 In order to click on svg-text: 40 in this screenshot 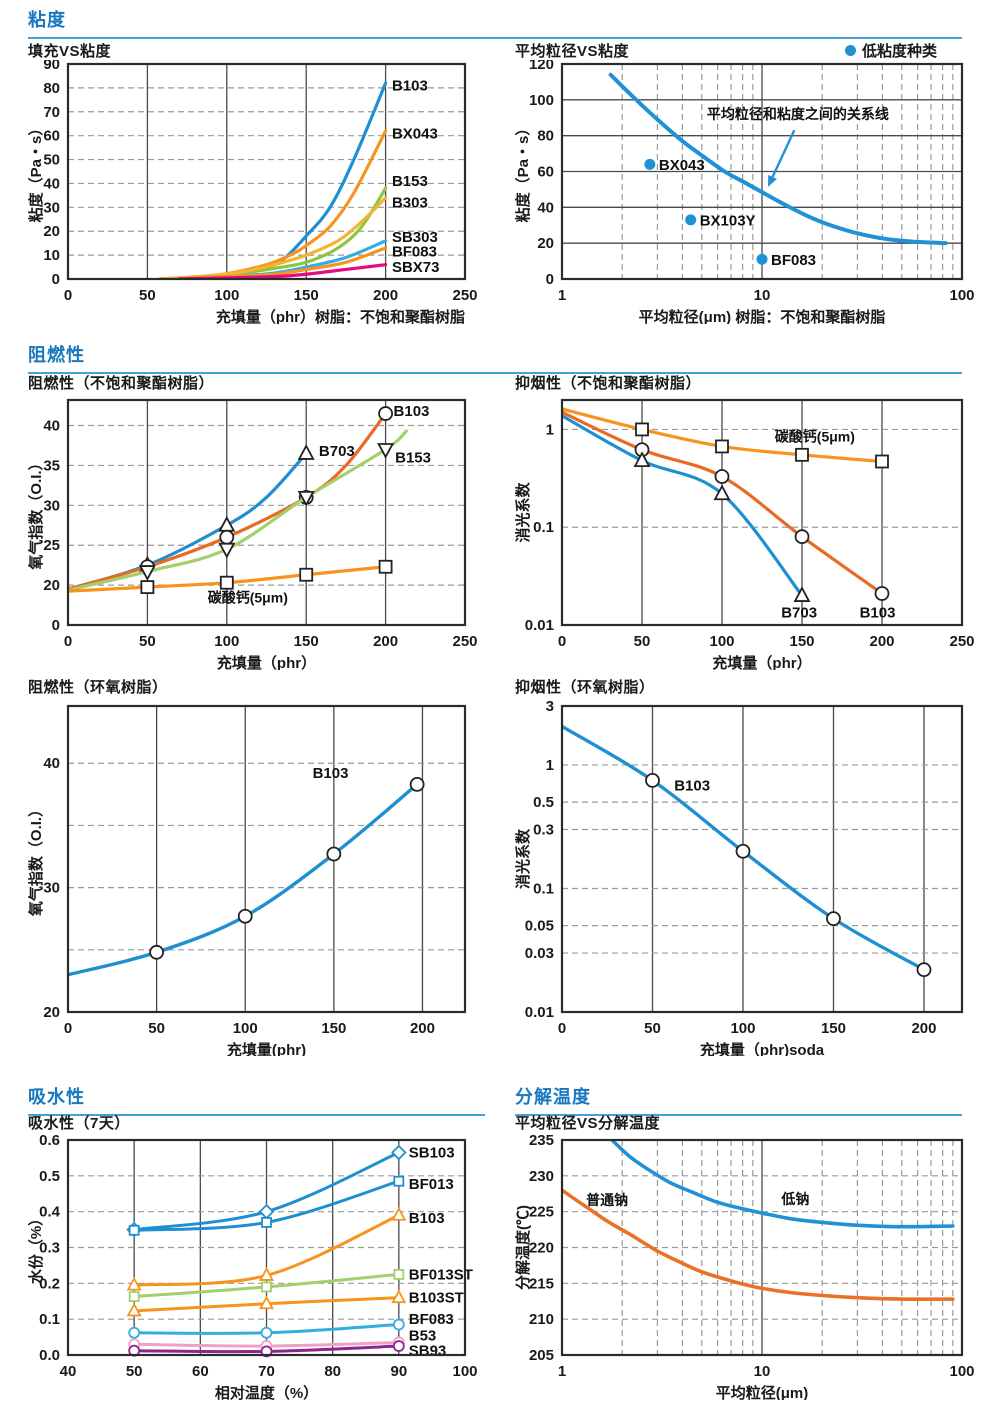, I will do `click(51, 426)`.